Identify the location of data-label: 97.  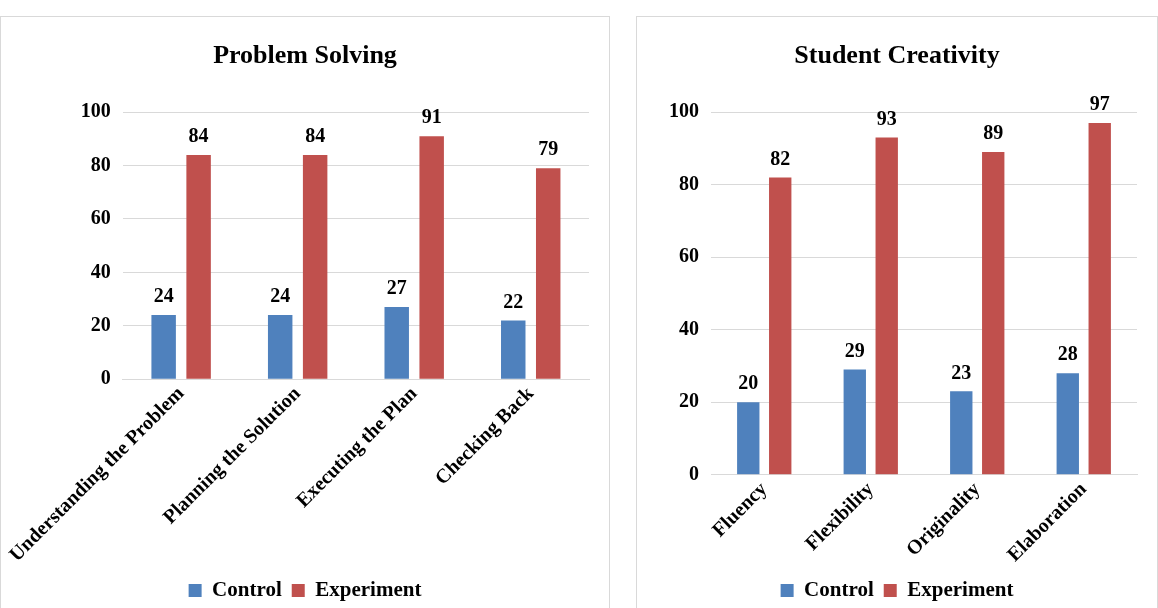
(1099, 103).